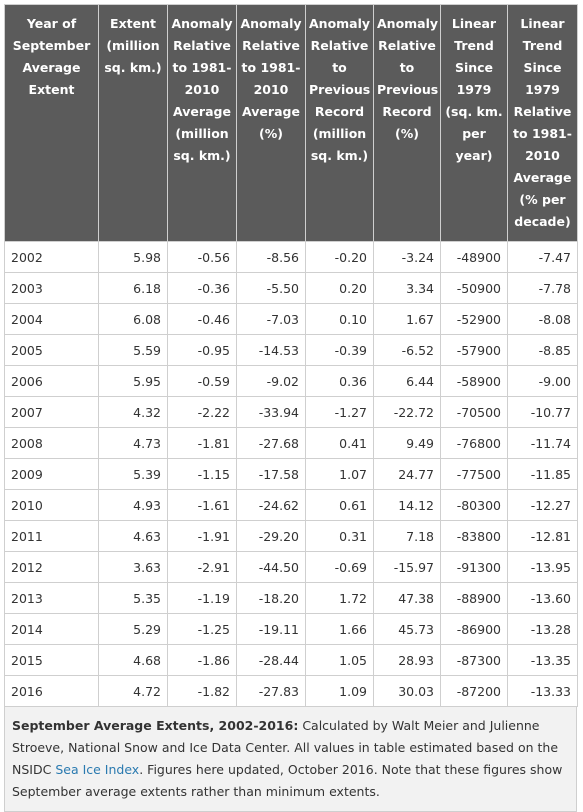 The image size is (583, 812). What do you see at coordinates (51, 288) in the screenshot?
I see `table-cell: 2003` at bounding box center [51, 288].